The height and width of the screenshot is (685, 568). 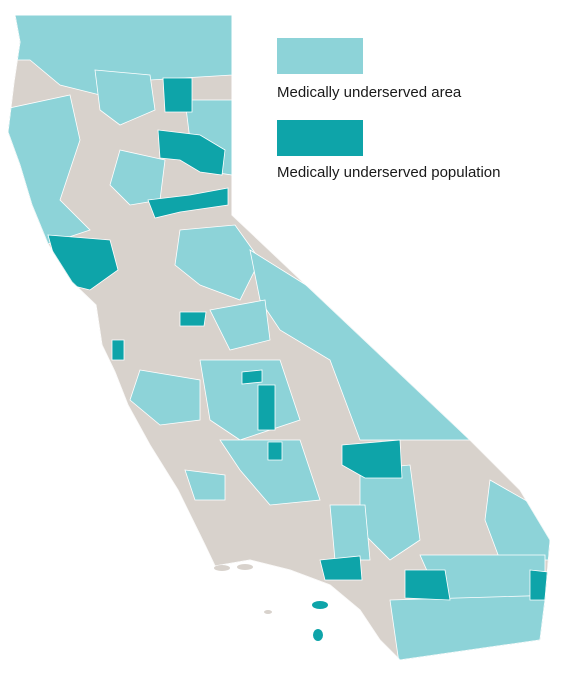 What do you see at coordinates (271, 602) in the screenshot?
I see `islands` at bounding box center [271, 602].